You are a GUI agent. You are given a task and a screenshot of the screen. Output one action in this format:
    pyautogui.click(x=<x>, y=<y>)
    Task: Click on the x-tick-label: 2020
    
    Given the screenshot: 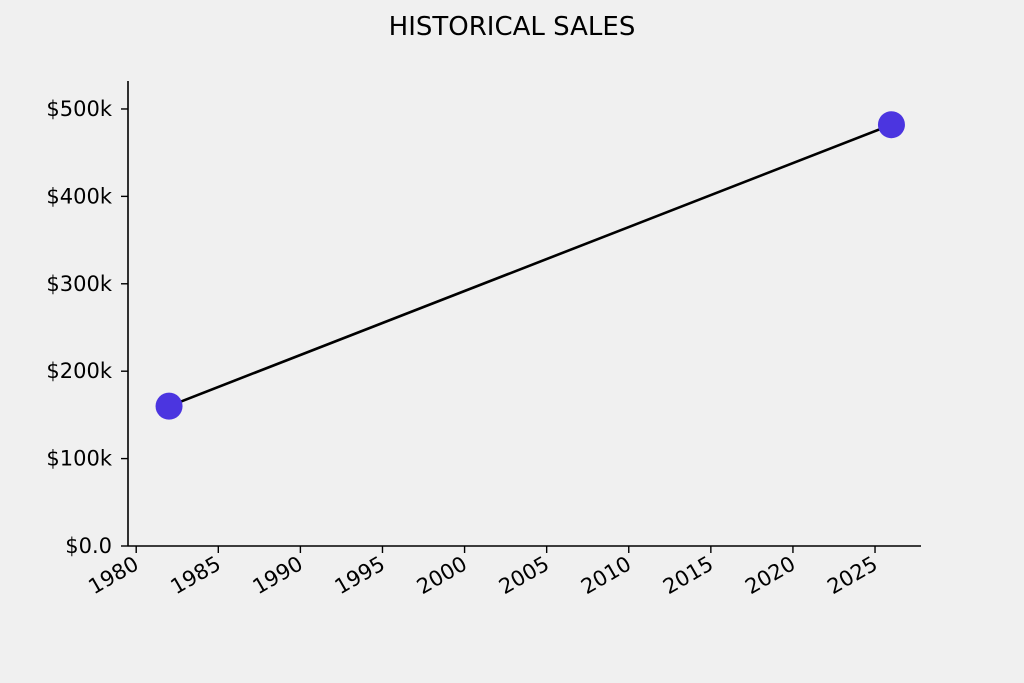 What is the action you would take?
    pyautogui.click(x=770, y=576)
    